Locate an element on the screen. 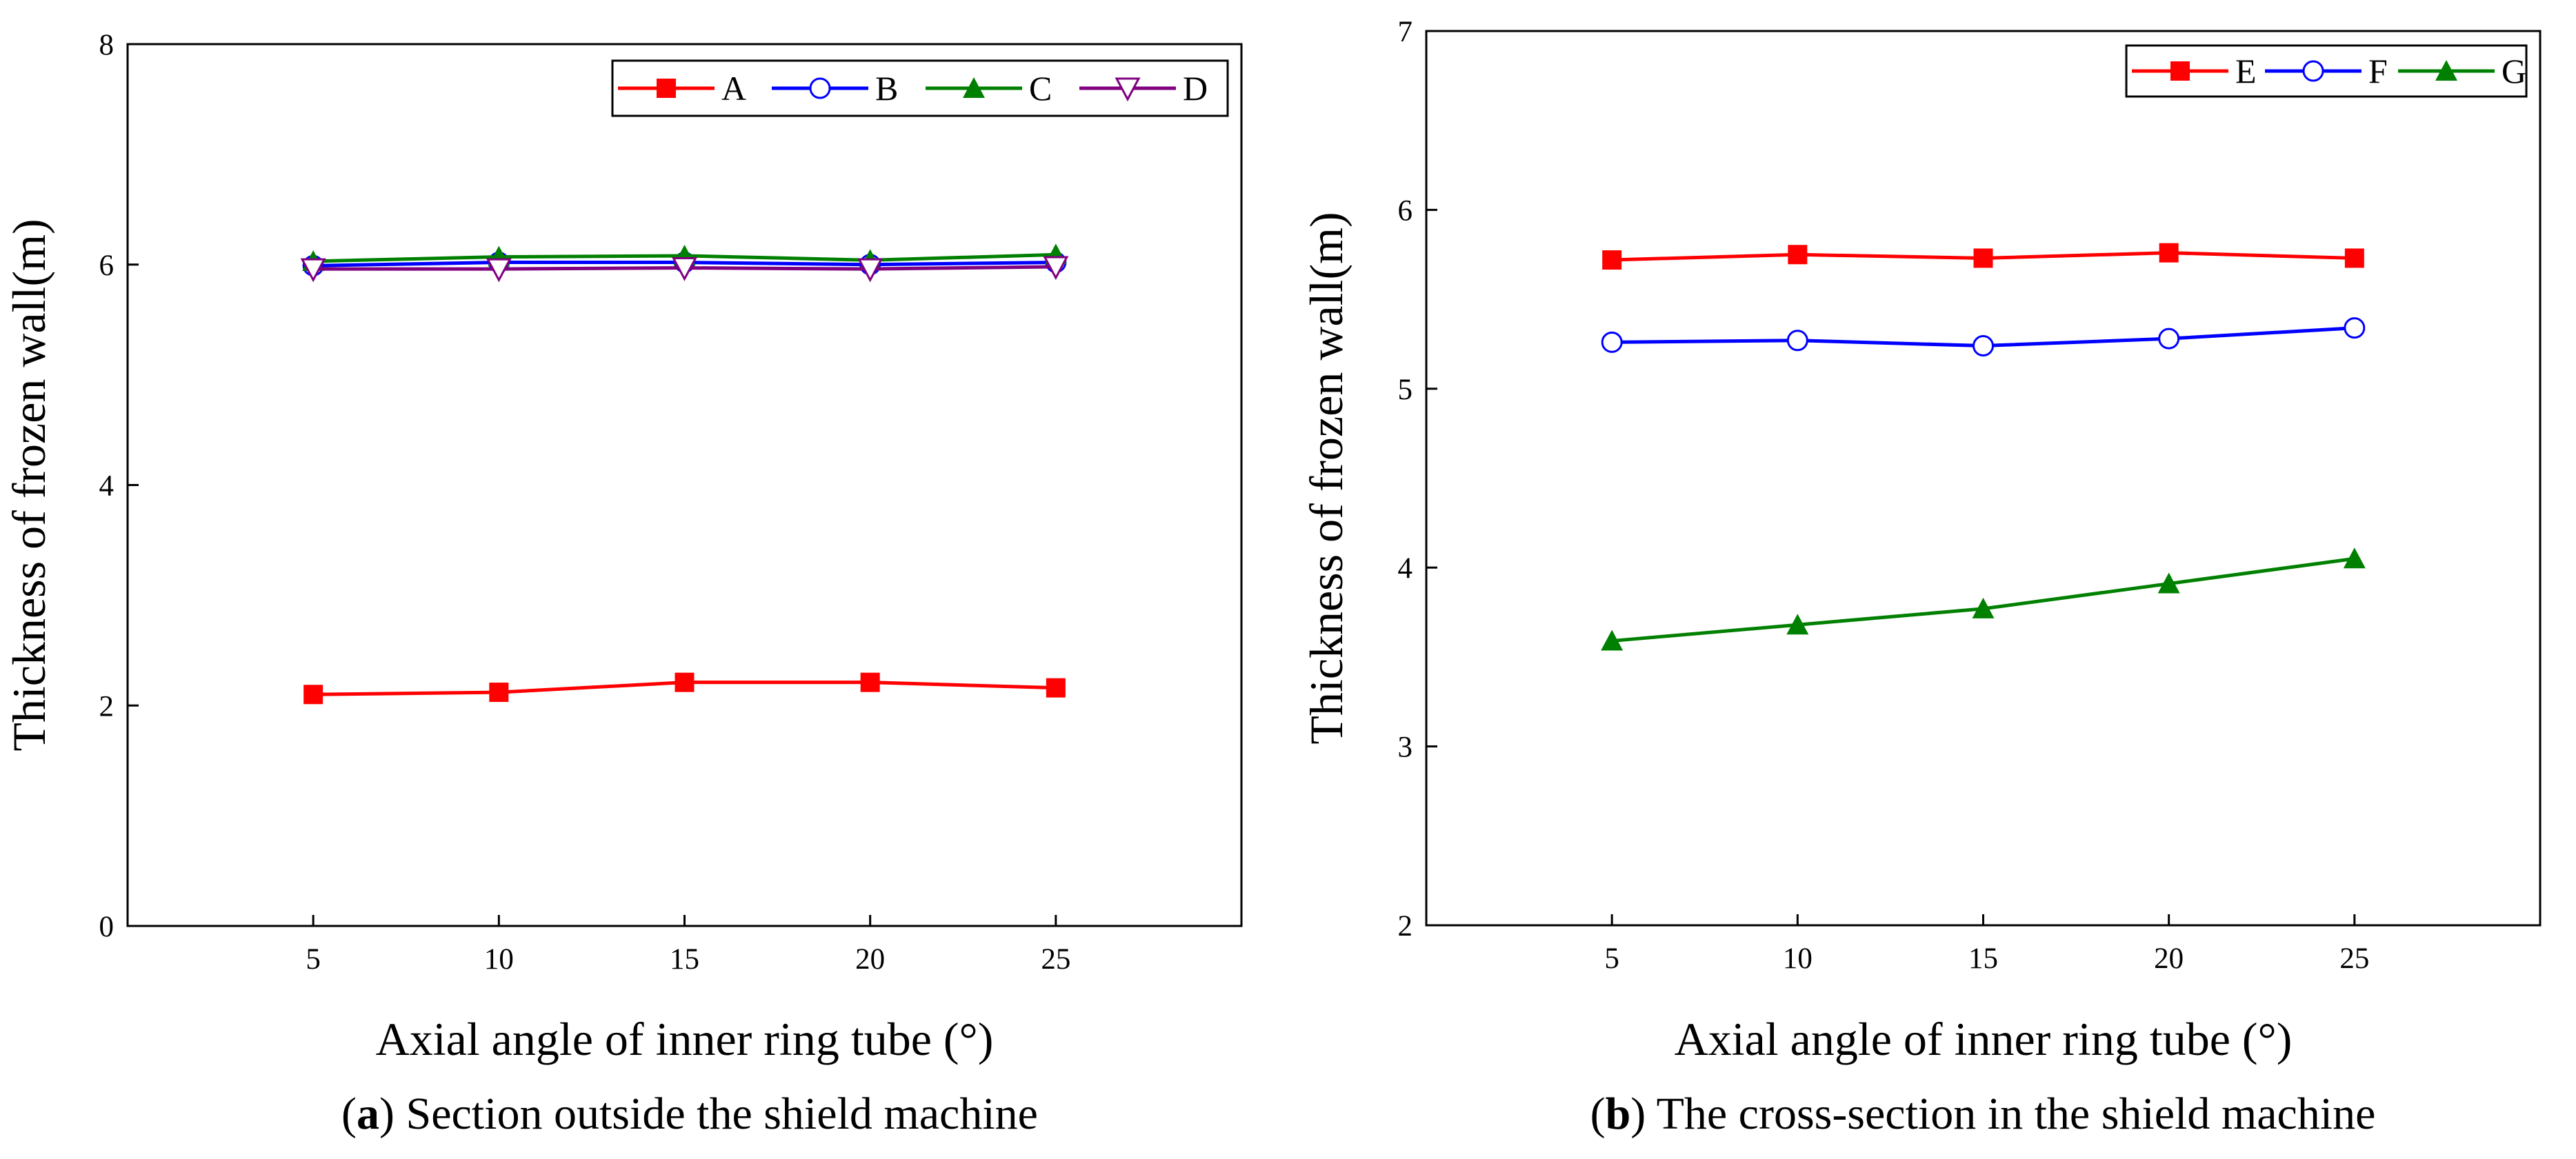 The height and width of the screenshot is (1159, 2576). legend-marker-G is located at coordinates (2446, 70).